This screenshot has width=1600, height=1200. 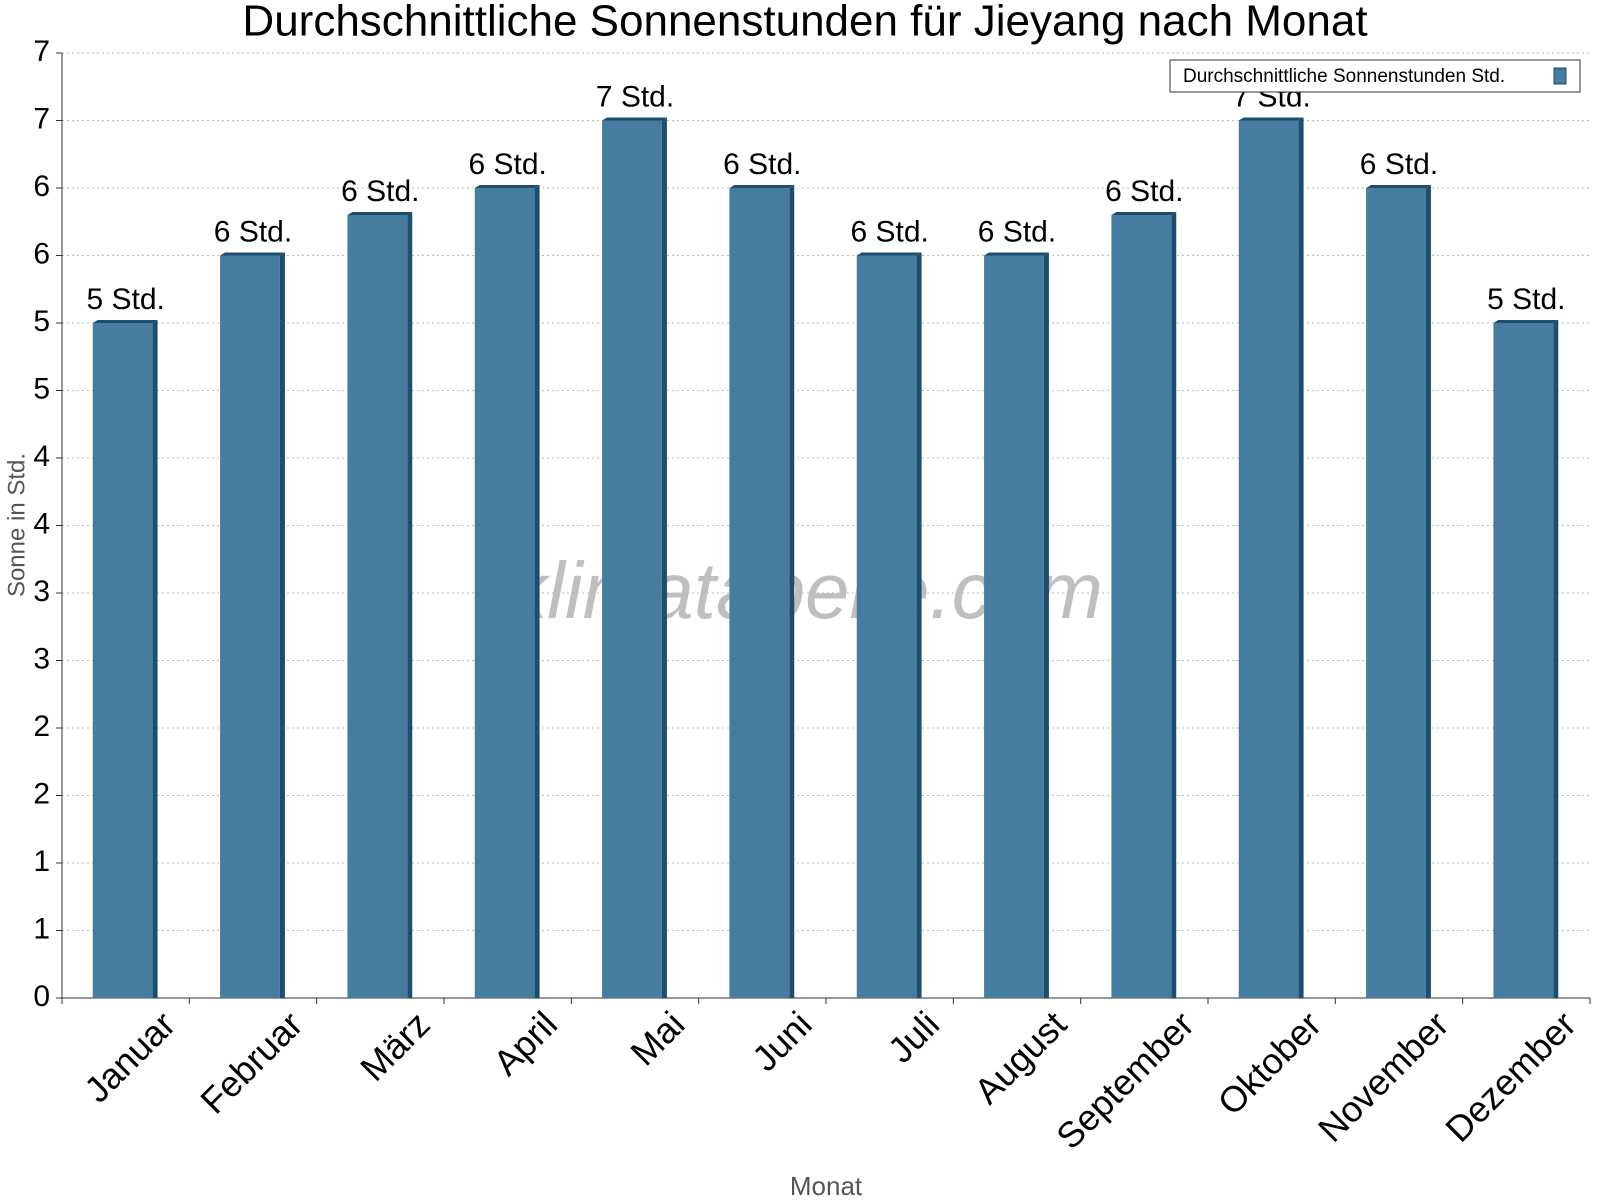 I want to click on x-tick-label: September, so click(x=1125, y=1080).